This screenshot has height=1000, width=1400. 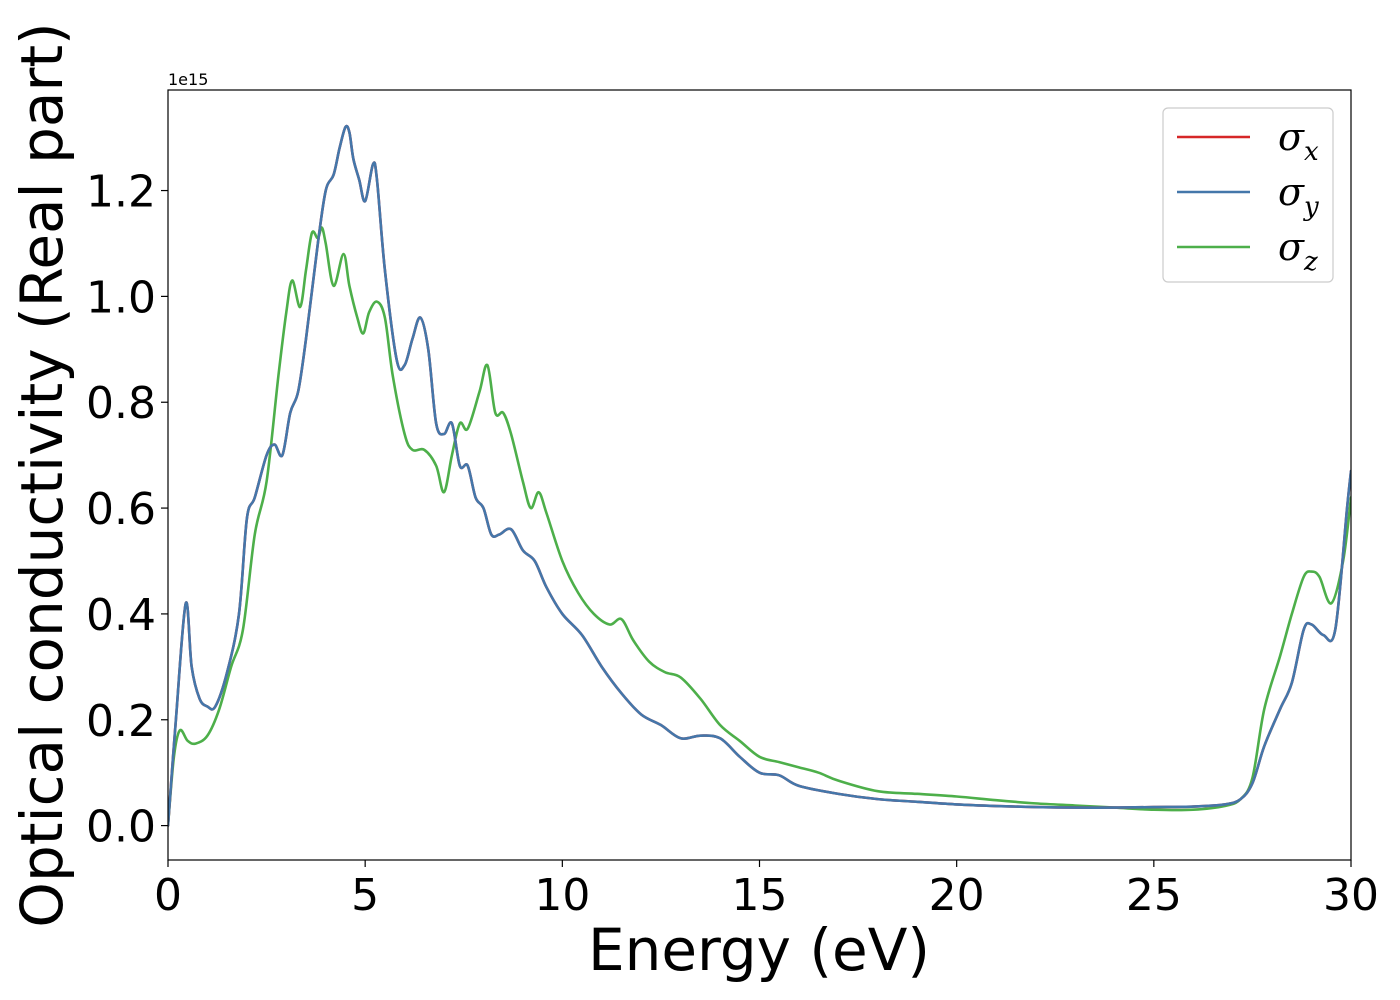 I want to click on y-axis: 0.0 0.2 0.4 0.6 0.8 1.0 1.2, so click(x=127, y=510).